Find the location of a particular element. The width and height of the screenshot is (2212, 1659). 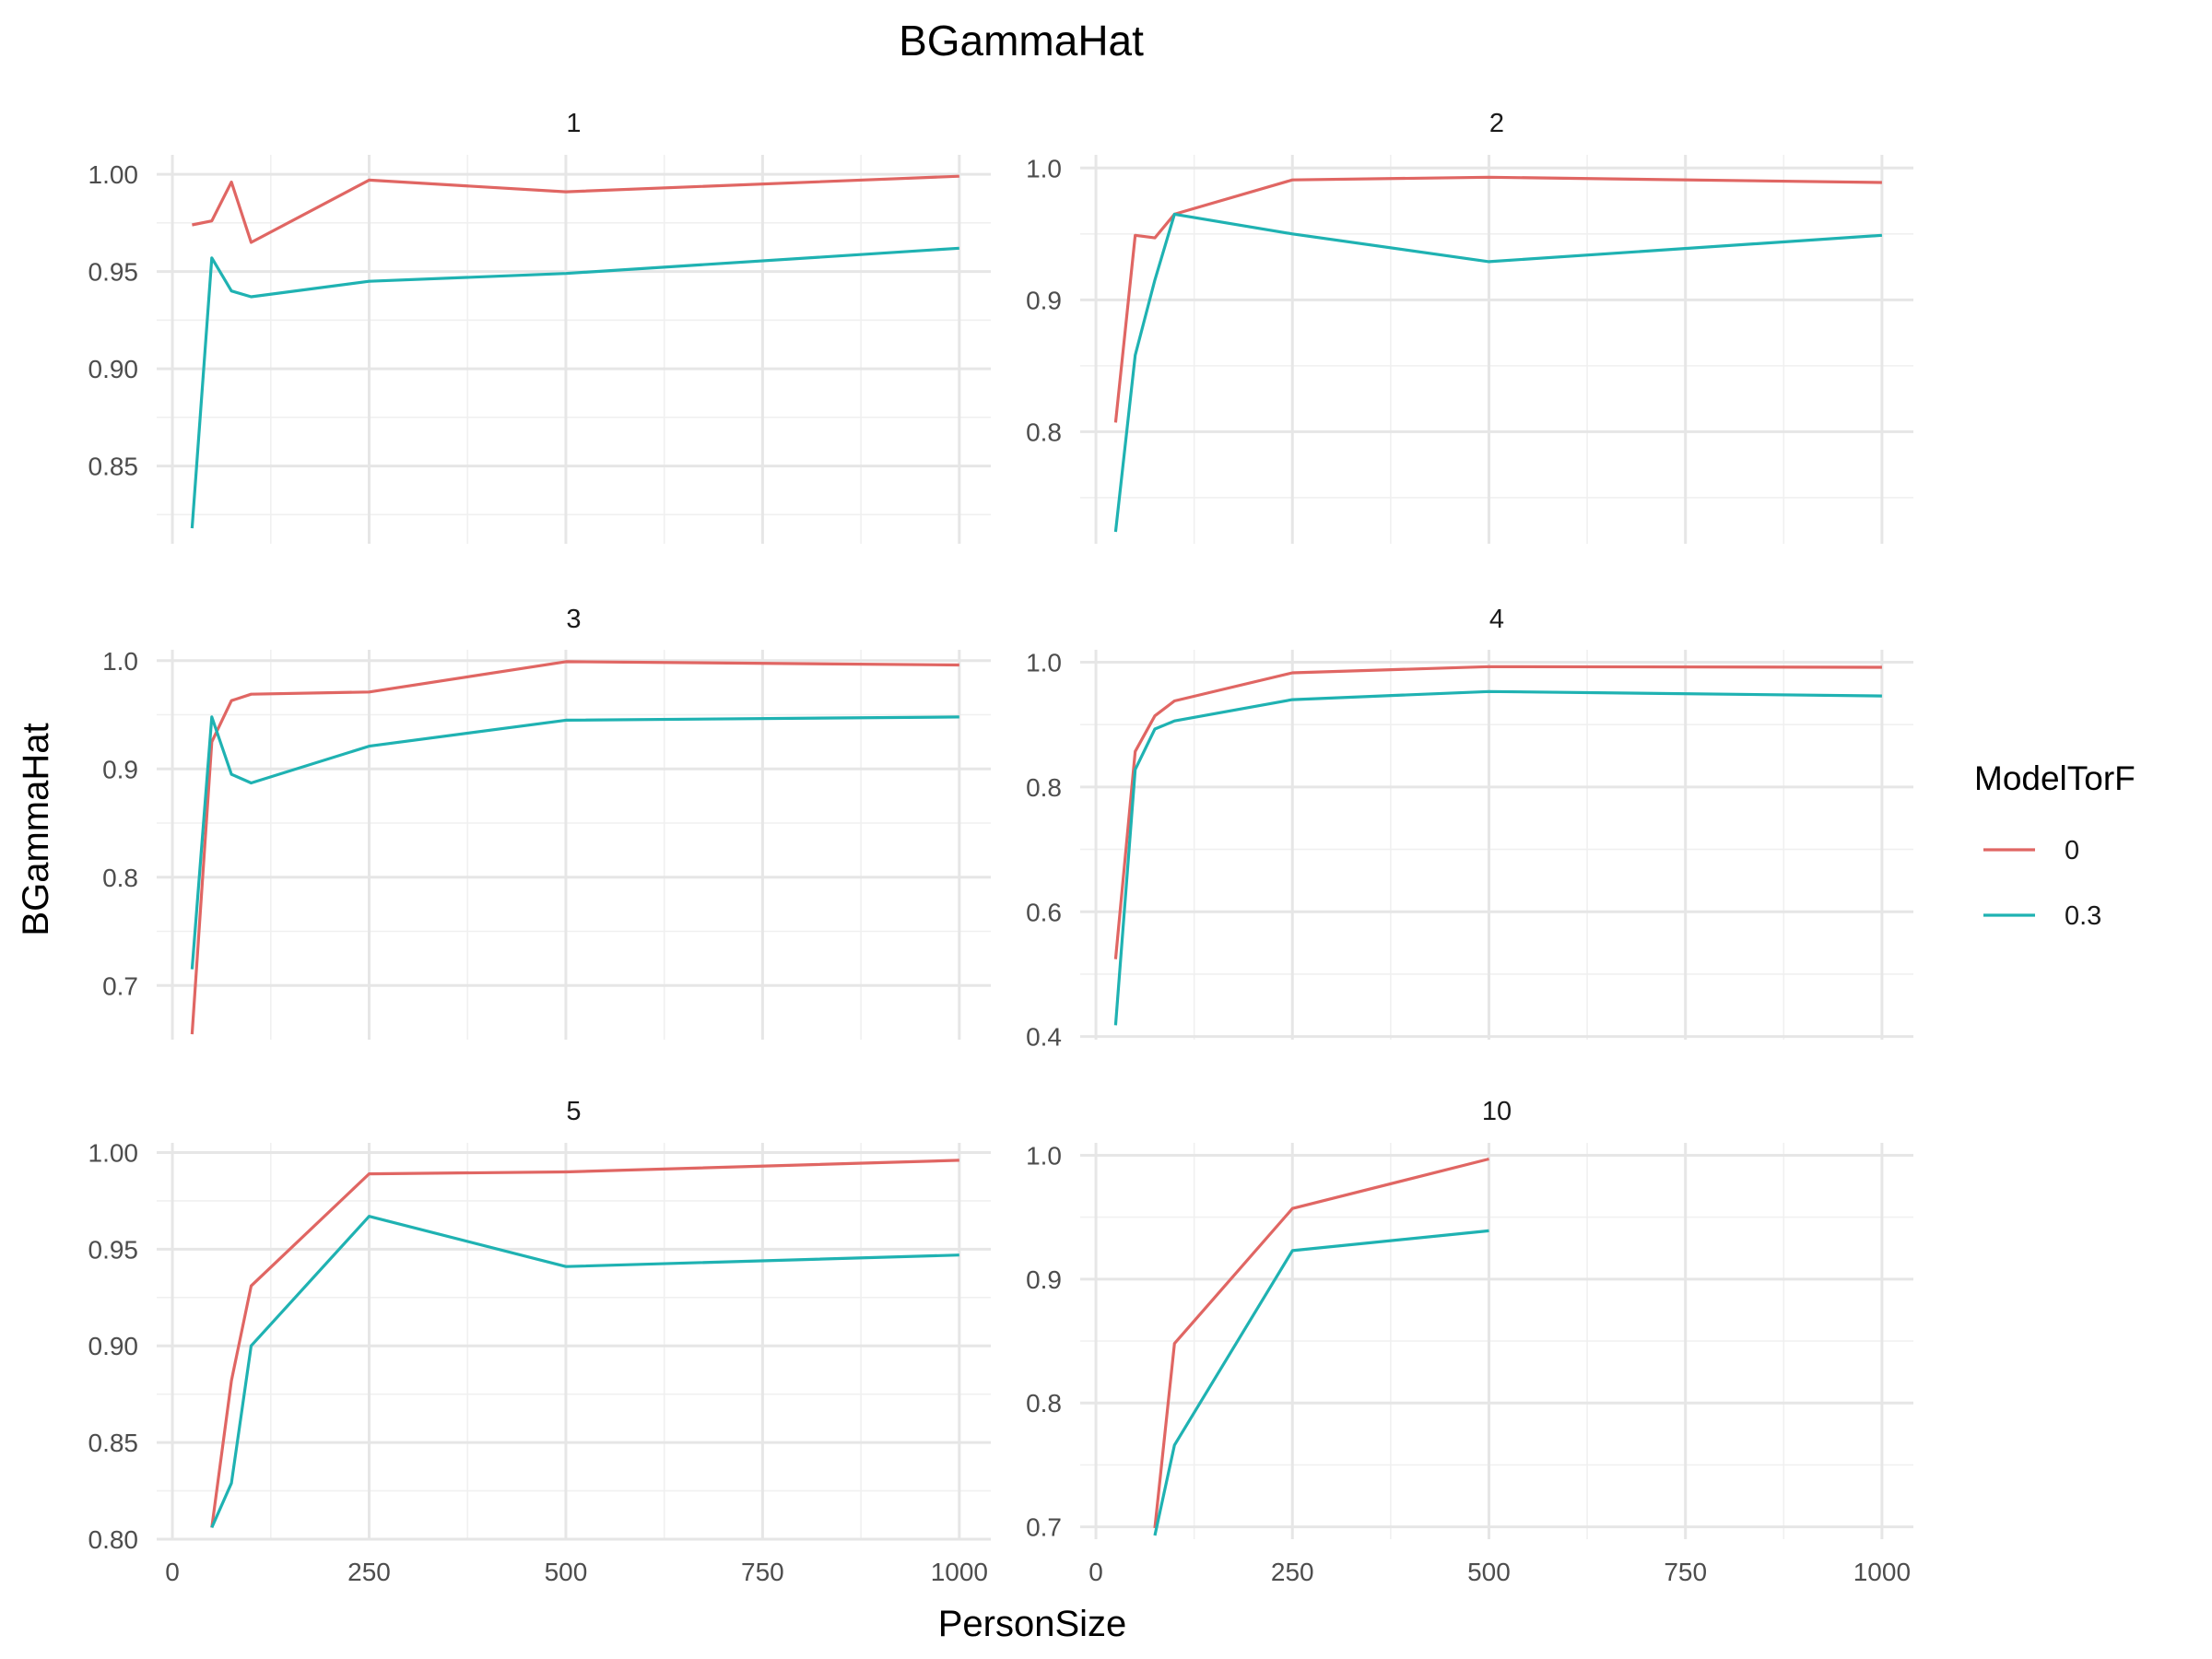

panel-1: 0.85 0.90 0.95 1.00 1 is located at coordinates (539, 326).